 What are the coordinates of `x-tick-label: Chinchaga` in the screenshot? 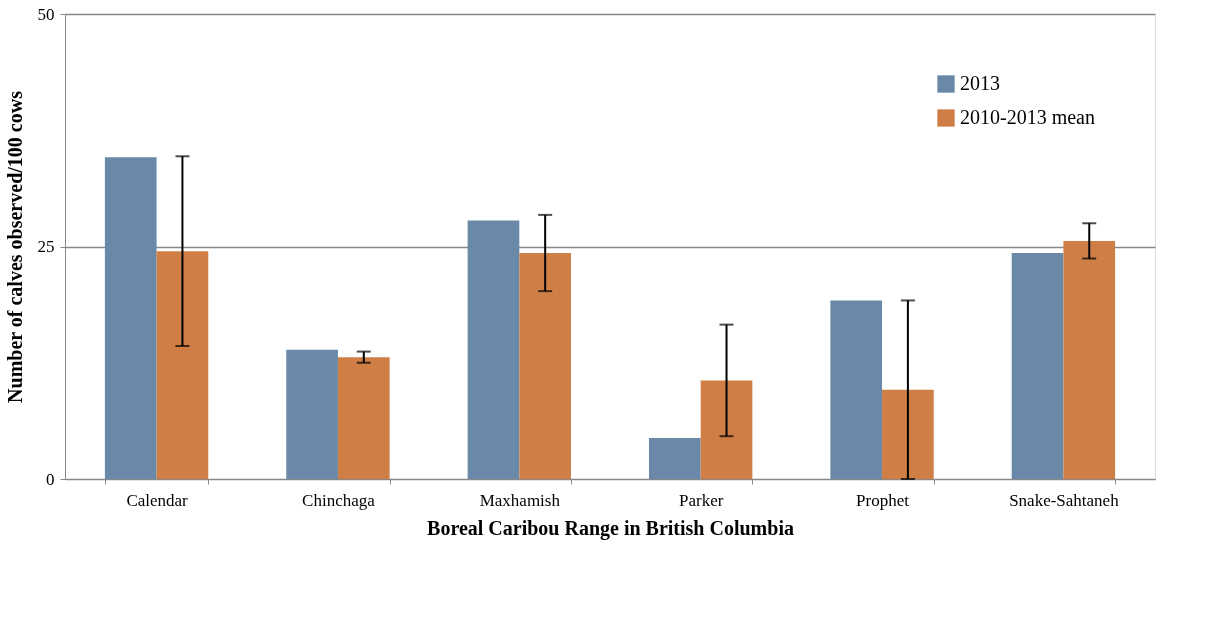 It's located at (339, 500).